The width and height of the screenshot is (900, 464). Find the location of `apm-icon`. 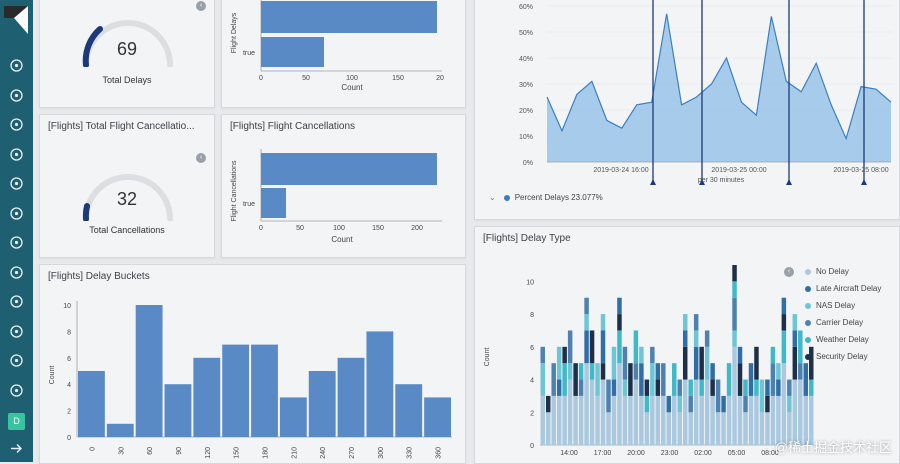

apm-icon is located at coordinates (16, 301).